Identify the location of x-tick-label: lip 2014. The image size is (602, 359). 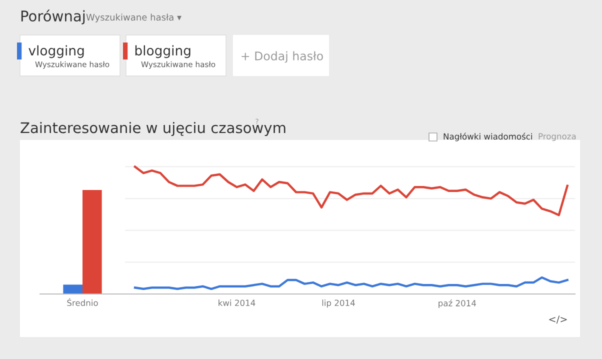
(338, 304).